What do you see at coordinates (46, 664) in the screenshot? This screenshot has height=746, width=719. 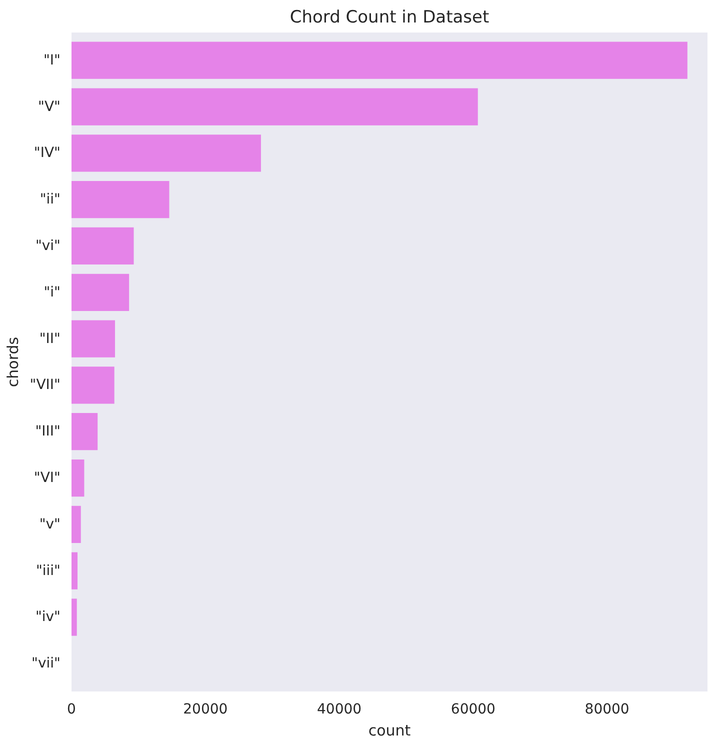 I see `y-tick-label: "vii"` at bounding box center [46, 664].